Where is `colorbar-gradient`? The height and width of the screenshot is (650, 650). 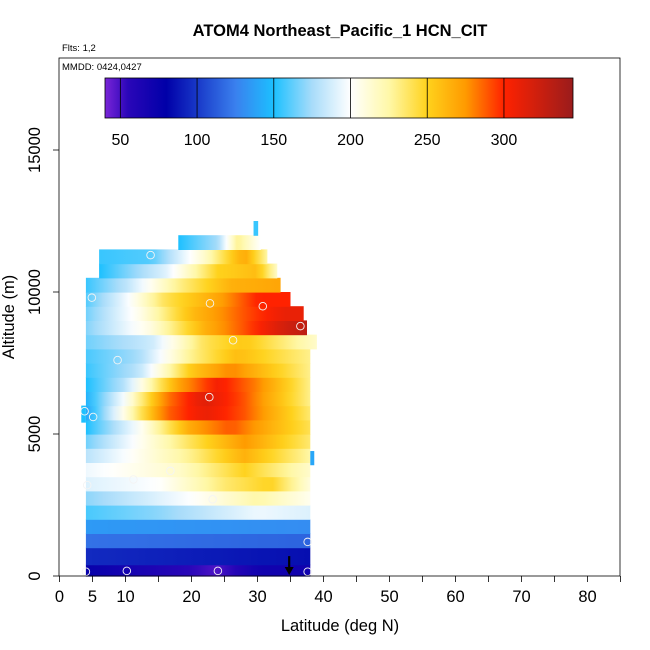 colorbar-gradient is located at coordinates (339, 98).